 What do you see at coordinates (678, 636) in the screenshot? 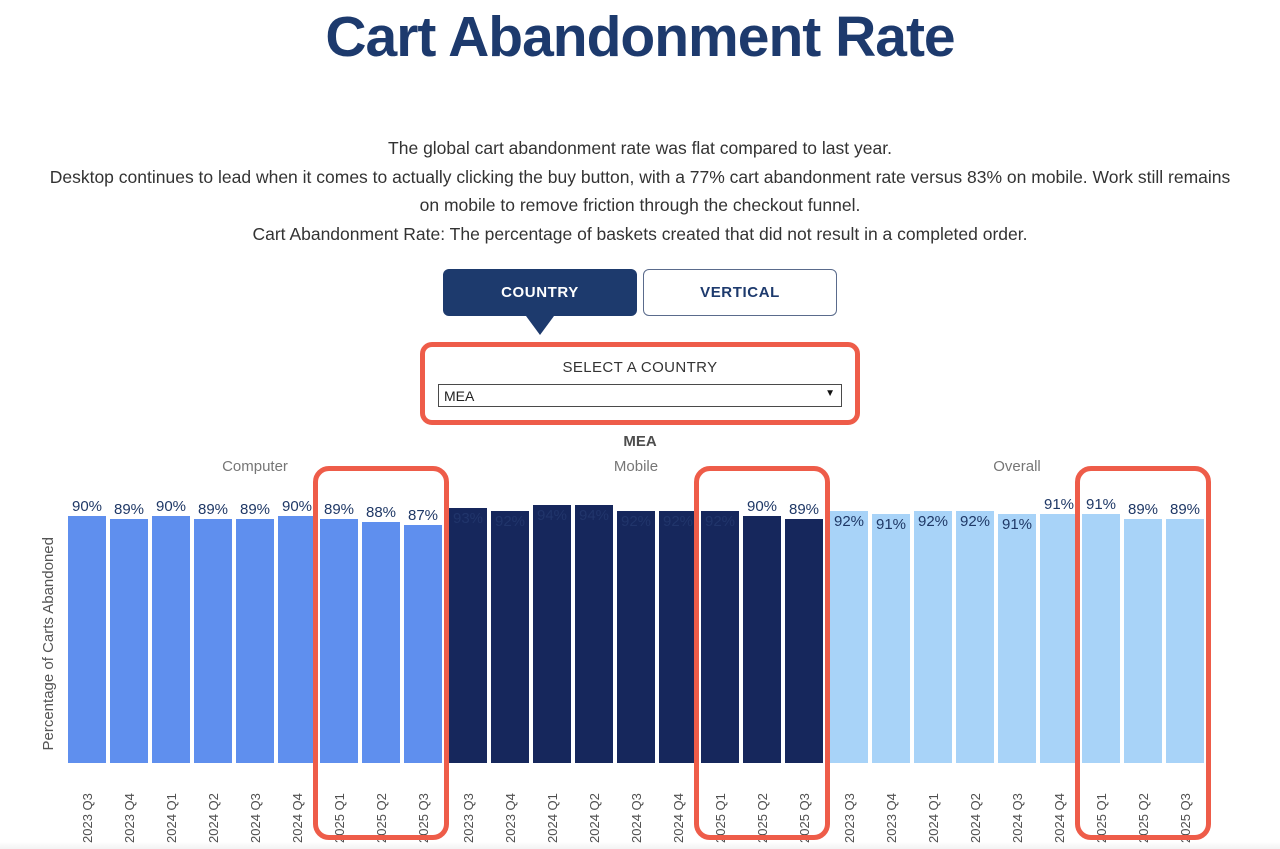
I see `bar-mobile-2024-q4: 92%` at bounding box center [678, 636].